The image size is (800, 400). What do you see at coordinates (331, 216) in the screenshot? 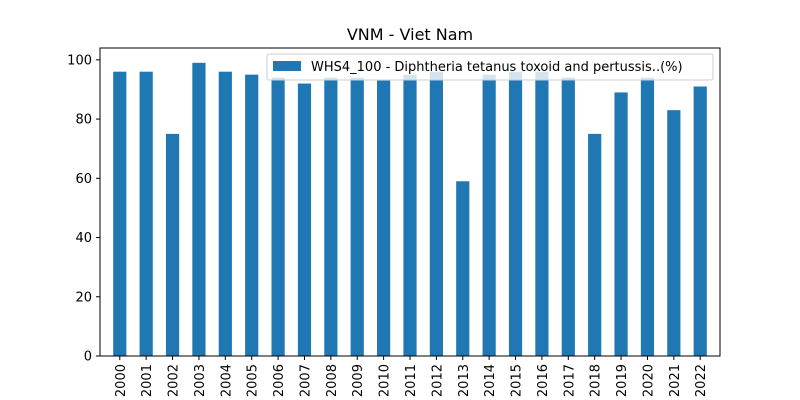
I see `bar-2008` at bounding box center [331, 216].